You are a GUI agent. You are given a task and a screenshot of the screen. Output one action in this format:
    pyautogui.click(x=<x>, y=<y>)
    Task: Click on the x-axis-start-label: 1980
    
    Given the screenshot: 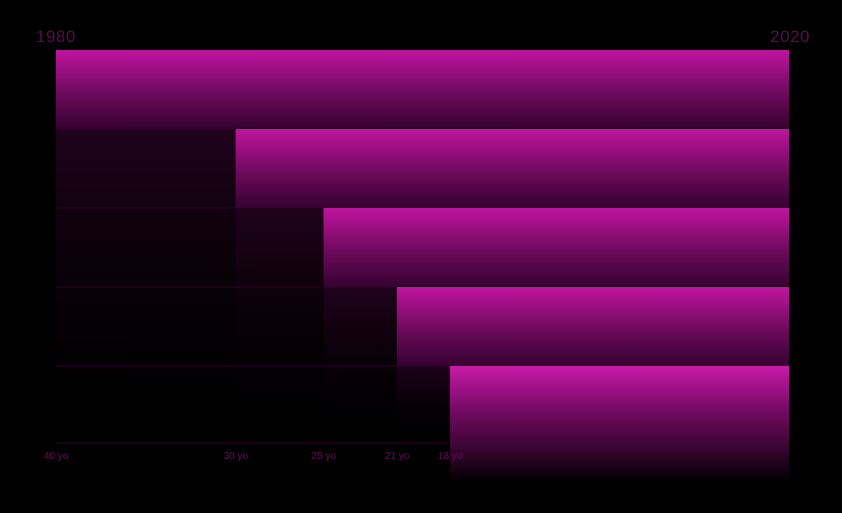 What is the action you would take?
    pyautogui.click(x=56, y=36)
    